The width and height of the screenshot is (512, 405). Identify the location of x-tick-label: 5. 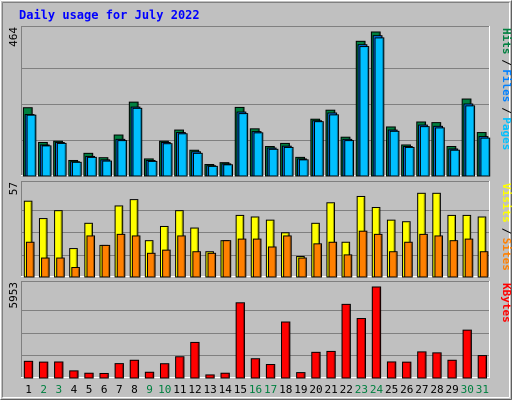
(89, 389).